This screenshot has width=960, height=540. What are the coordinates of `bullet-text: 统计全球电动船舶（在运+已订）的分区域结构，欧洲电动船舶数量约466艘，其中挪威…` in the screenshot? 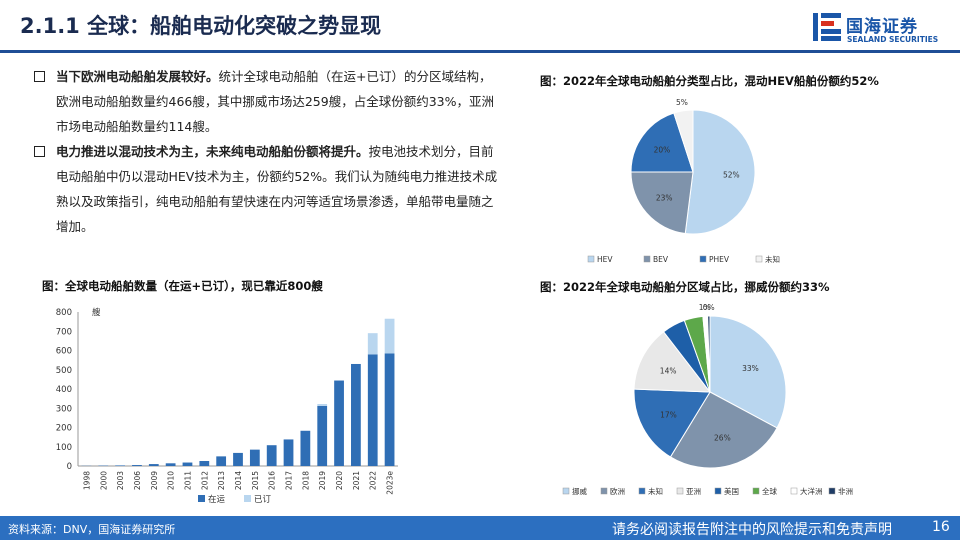 It's located at (275, 101).